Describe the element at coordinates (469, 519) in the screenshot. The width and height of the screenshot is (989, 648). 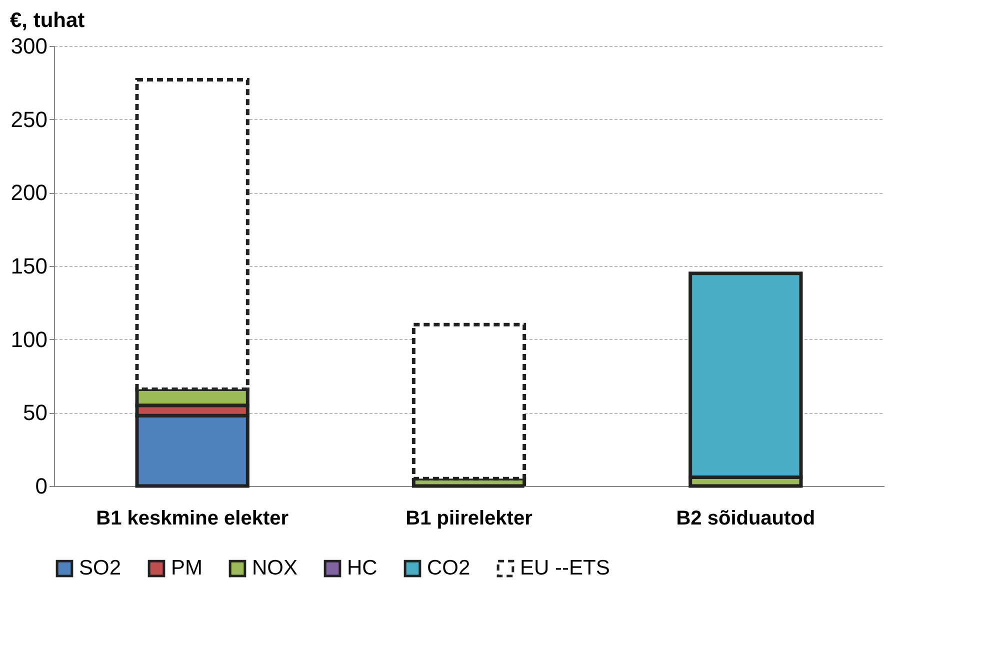
I see `x-tick-label: B1 piirelekter` at that location.